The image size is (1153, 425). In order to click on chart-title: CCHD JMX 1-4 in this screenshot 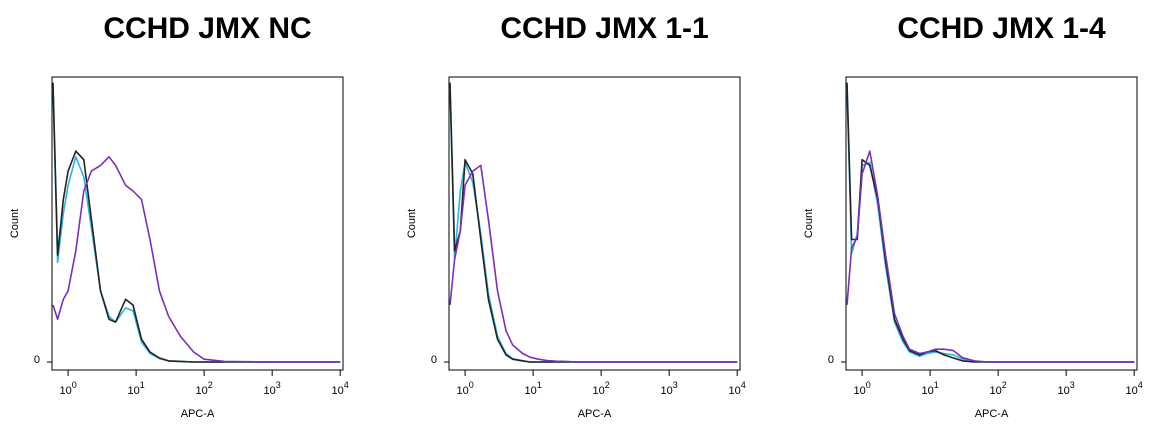, I will do `click(1001, 28)`.